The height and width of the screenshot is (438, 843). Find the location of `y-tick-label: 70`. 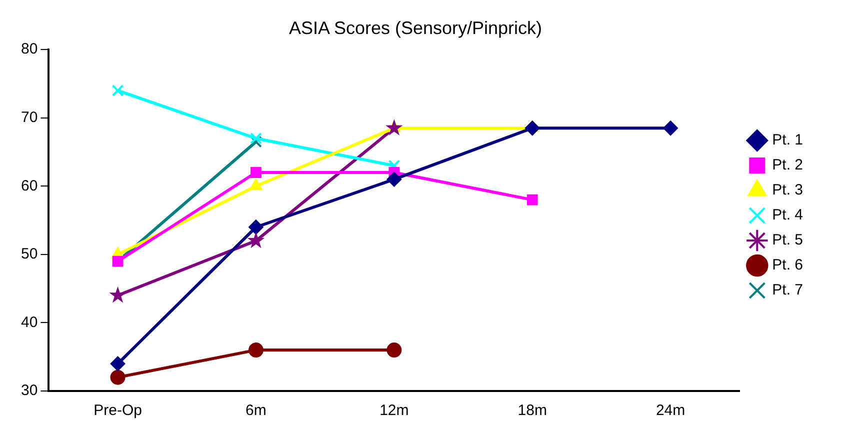

y-tick-label: 70 is located at coordinates (29, 117).